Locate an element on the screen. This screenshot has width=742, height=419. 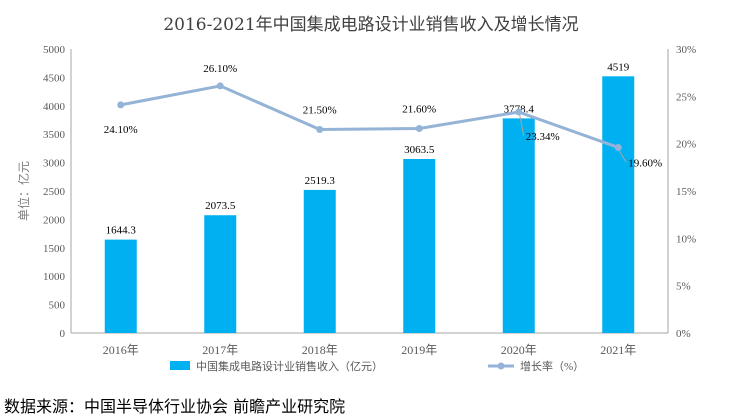
bar-value-label: 3063.5 is located at coordinates (419, 150).